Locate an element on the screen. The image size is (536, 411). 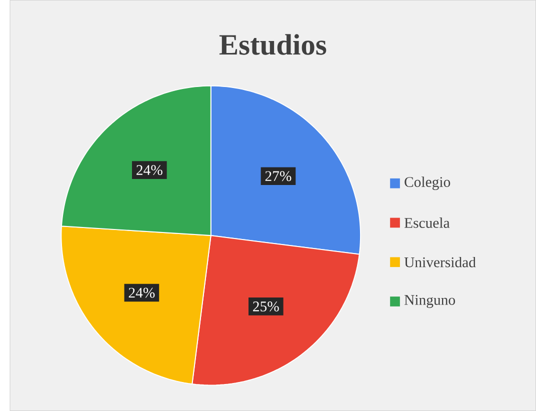
chart-title: Estudios is located at coordinates (272, 44).